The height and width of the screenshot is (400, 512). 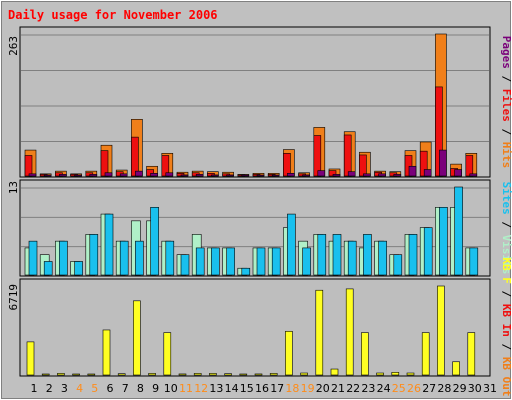 What do you see at coordinates (506, 198) in the screenshot?
I see `legend-item-sites: Sites` at bounding box center [506, 198].